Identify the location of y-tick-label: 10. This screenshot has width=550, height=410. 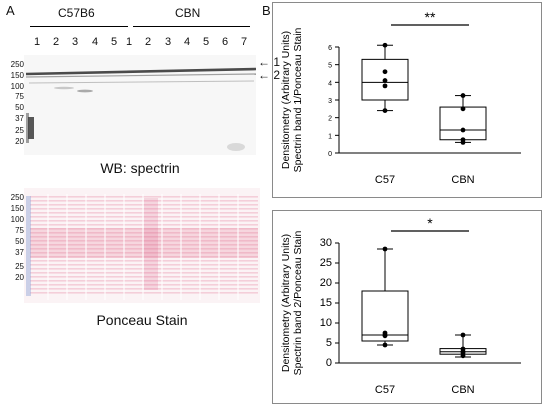
(326, 323).